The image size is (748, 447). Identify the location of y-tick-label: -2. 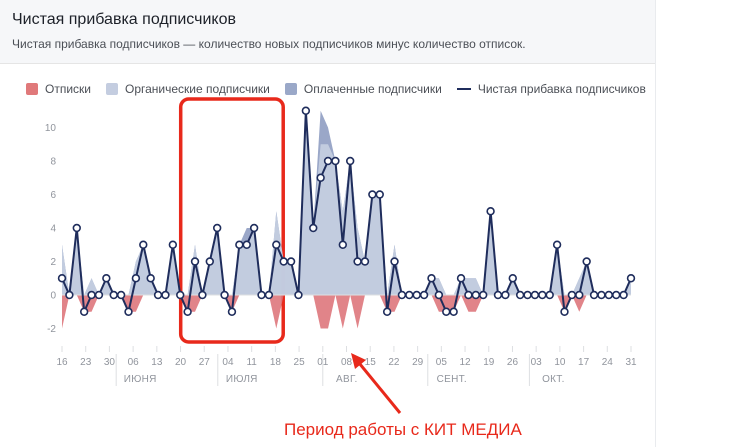
(51, 329).